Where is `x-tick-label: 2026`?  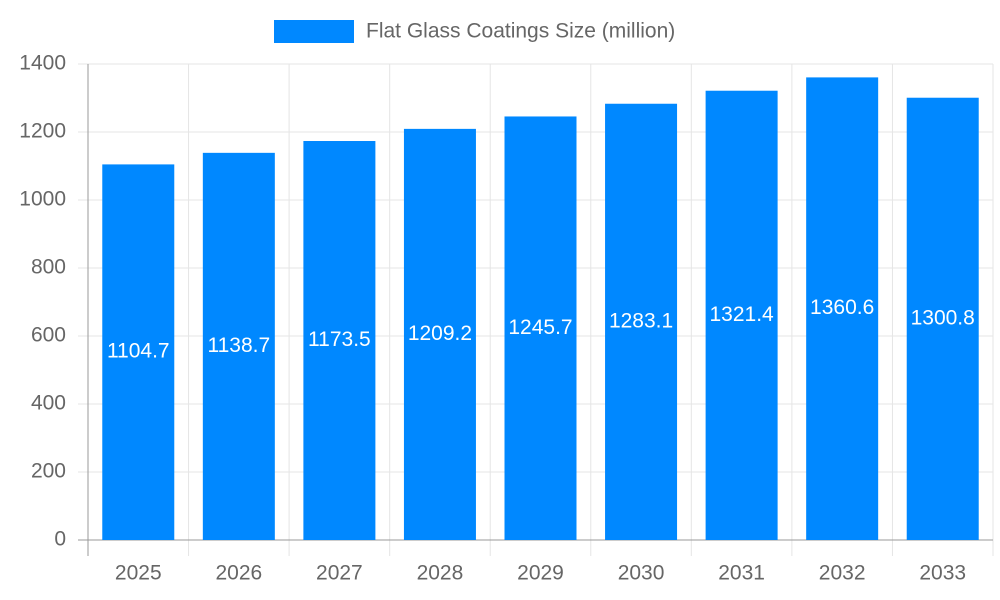
x-tick-label: 2026 is located at coordinates (238, 573).